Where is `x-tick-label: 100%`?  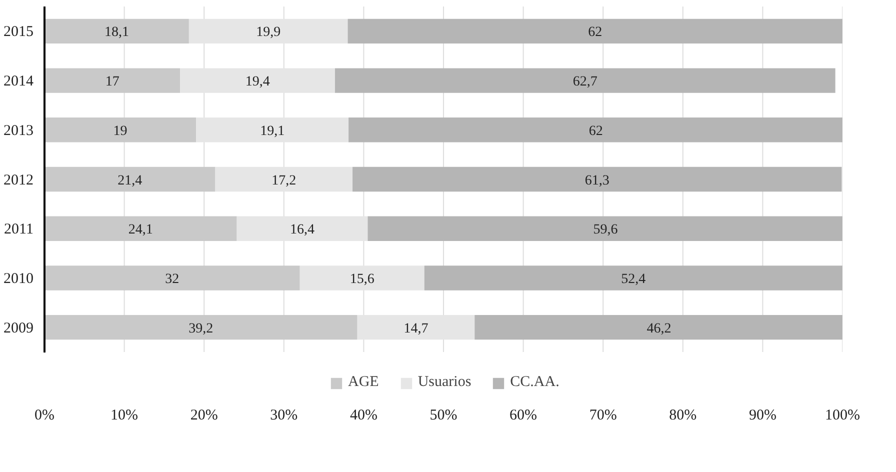
x-tick-label: 100% is located at coordinates (842, 416).